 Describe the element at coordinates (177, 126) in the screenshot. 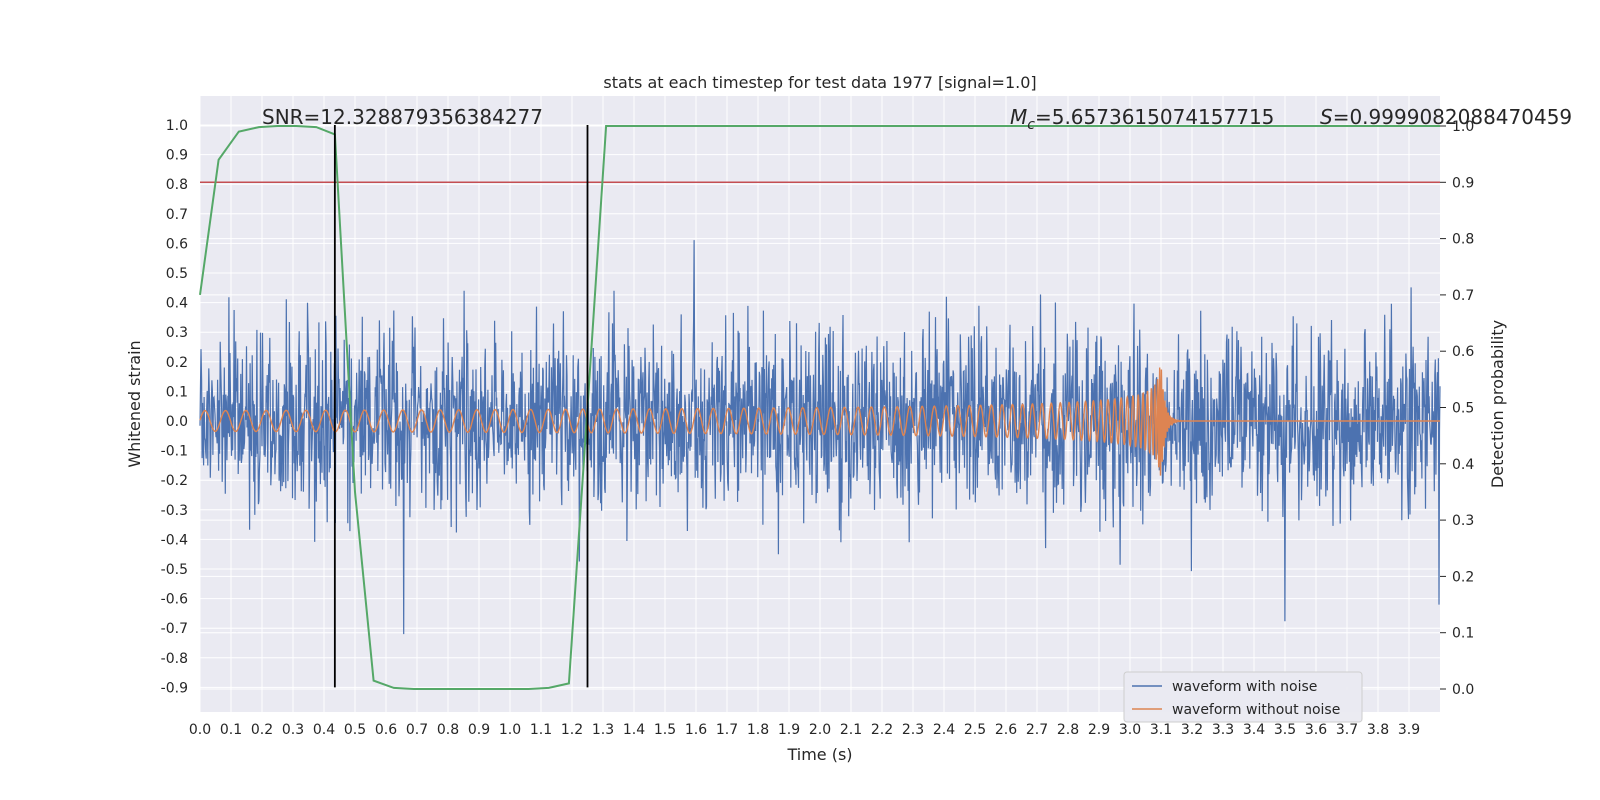

I see `y-tick-label: 1.0` at that location.